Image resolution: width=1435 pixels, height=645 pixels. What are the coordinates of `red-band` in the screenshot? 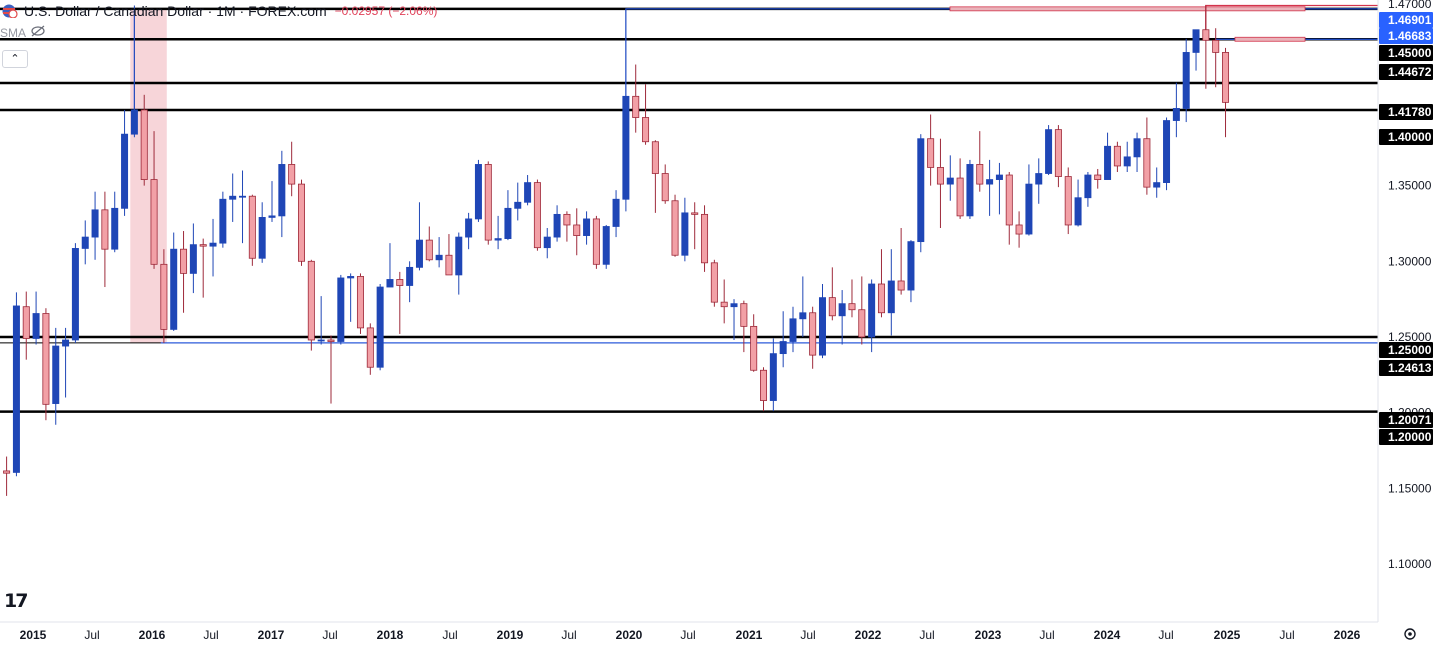 It's located at (1270, 39).